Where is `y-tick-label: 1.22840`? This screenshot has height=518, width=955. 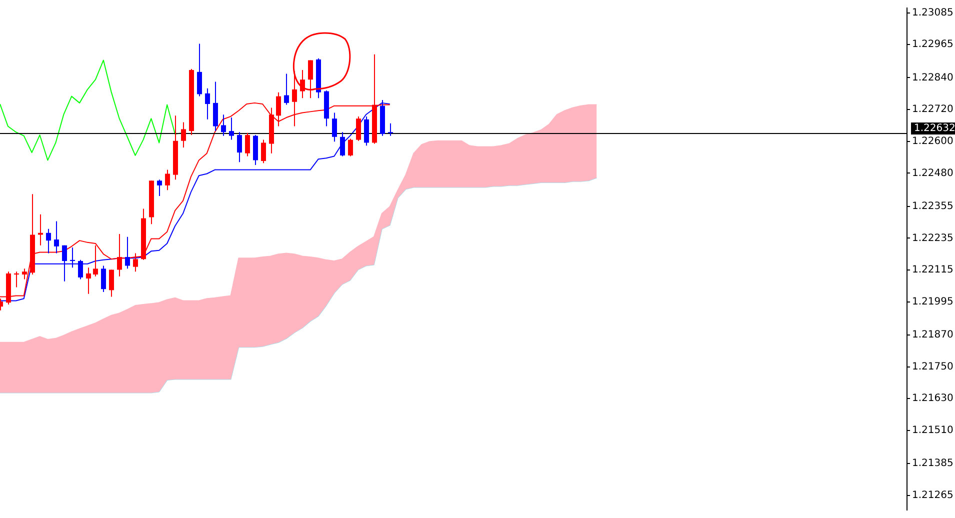
y-tick-label: 1.22840 is located at coordinates (933, 78).